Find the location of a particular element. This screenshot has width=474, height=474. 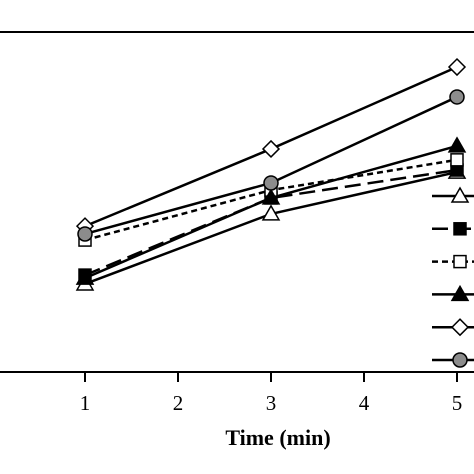

x-axis-label: Time (min) is located at coordinates (277, 437).